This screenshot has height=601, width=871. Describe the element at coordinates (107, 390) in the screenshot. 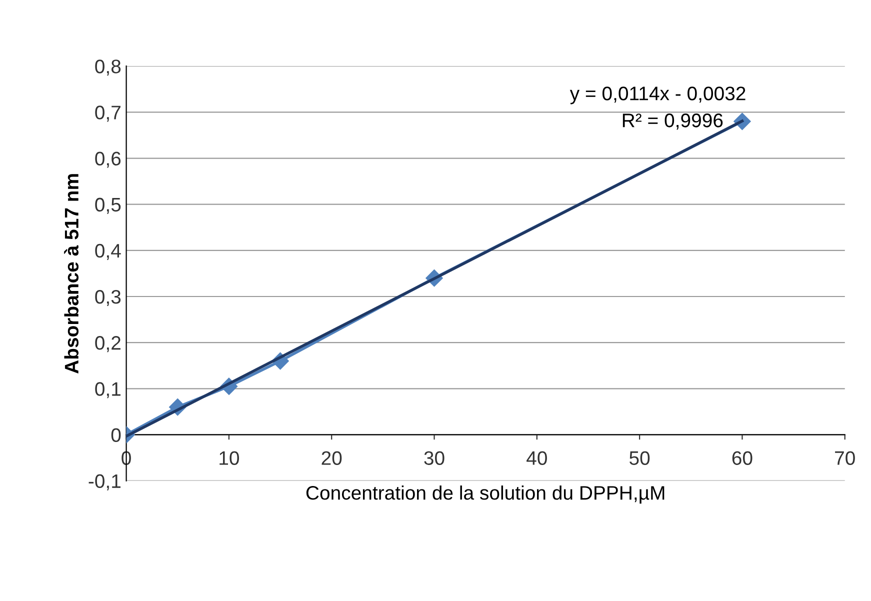

I see `y-tick-label: 0,1` at that location.